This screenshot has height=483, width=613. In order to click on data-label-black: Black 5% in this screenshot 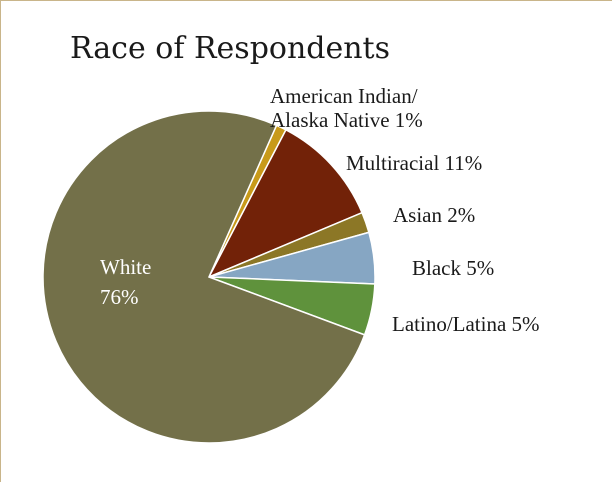, I will do `click(453, 268)`.